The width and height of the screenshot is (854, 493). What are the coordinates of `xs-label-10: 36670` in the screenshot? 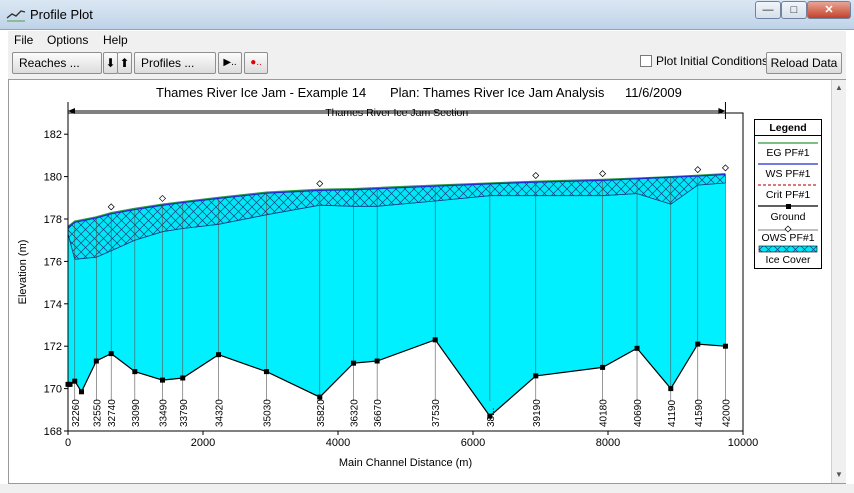 It's located at (378, 413).